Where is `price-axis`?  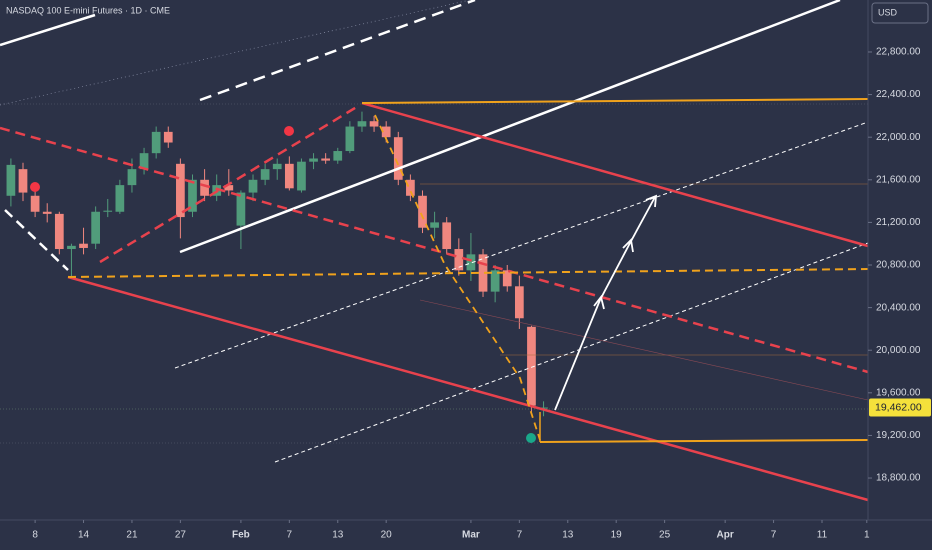 price-axis is located at coordinates (900, 275).